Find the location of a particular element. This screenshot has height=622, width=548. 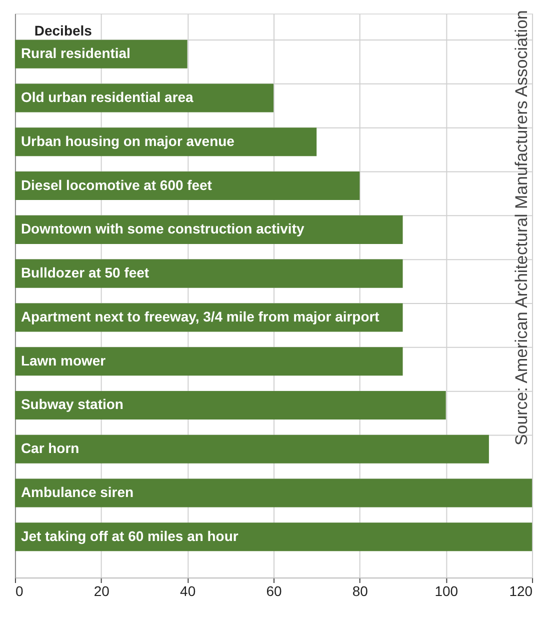

y-tick-label: Apartment next to freeway, 3/4 mile from major airport is located at coordinates (200, 316).